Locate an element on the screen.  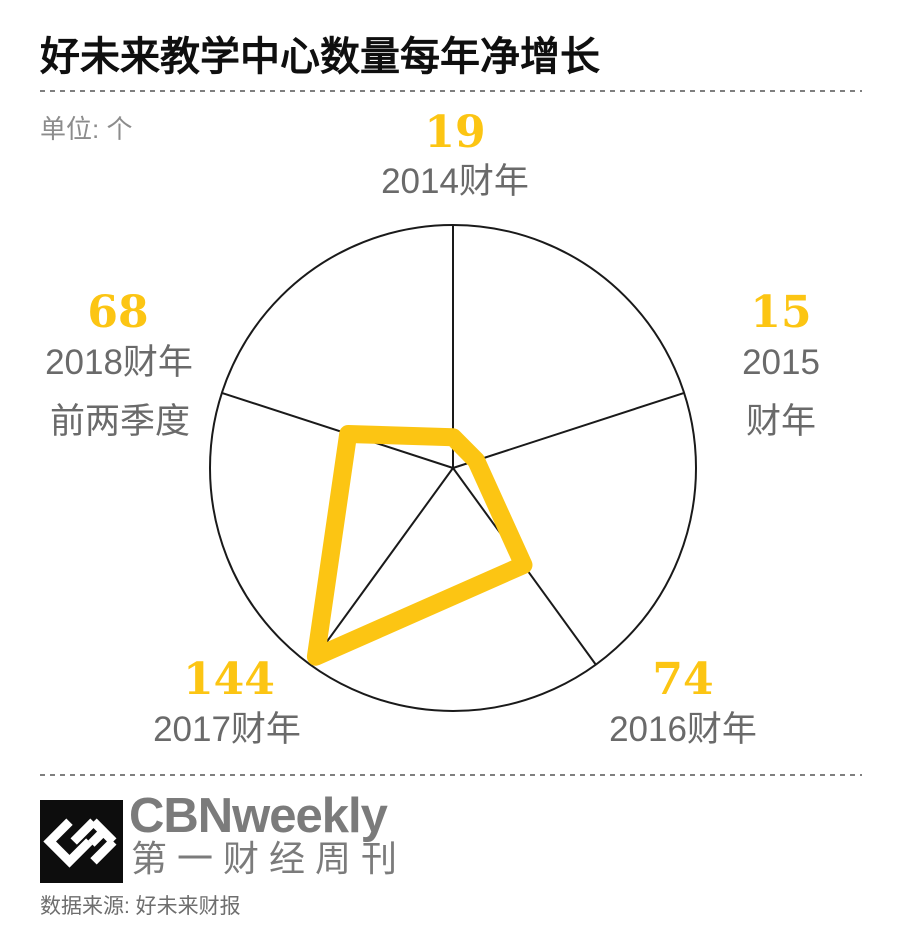
value-2015: 15 is located at coordinates (781, 312).